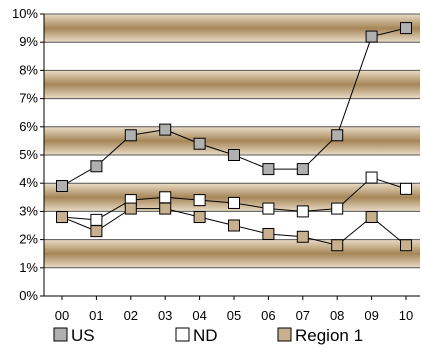  Describe the element at coordinates (60, 334) in the screenshot. I see `legend-swatch-us` at that location.